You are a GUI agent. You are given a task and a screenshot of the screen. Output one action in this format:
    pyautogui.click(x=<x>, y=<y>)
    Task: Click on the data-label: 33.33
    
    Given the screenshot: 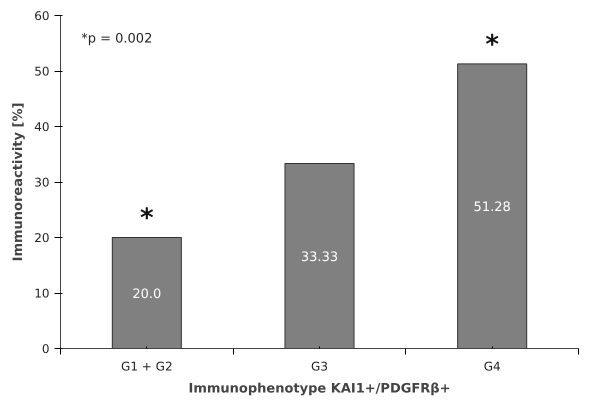 What is the action you would take?
    pyautogui.click(x=319, y=258)
    